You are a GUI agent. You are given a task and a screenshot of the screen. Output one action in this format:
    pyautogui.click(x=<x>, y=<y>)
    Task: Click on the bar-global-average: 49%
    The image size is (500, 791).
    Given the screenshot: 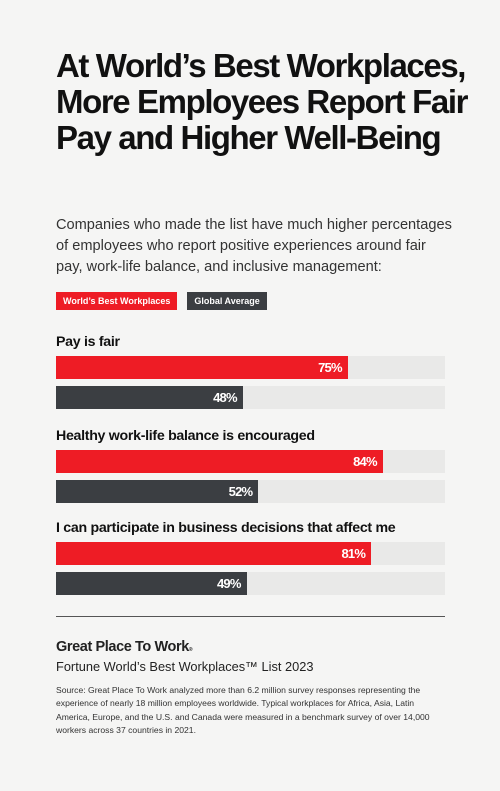 What is the action you would take?
    pyautogui.click(x=151, y=583)
    